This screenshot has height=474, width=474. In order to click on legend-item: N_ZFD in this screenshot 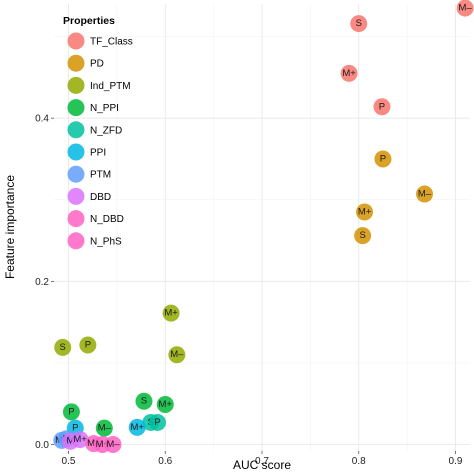, I will do `click(94, 130)`.